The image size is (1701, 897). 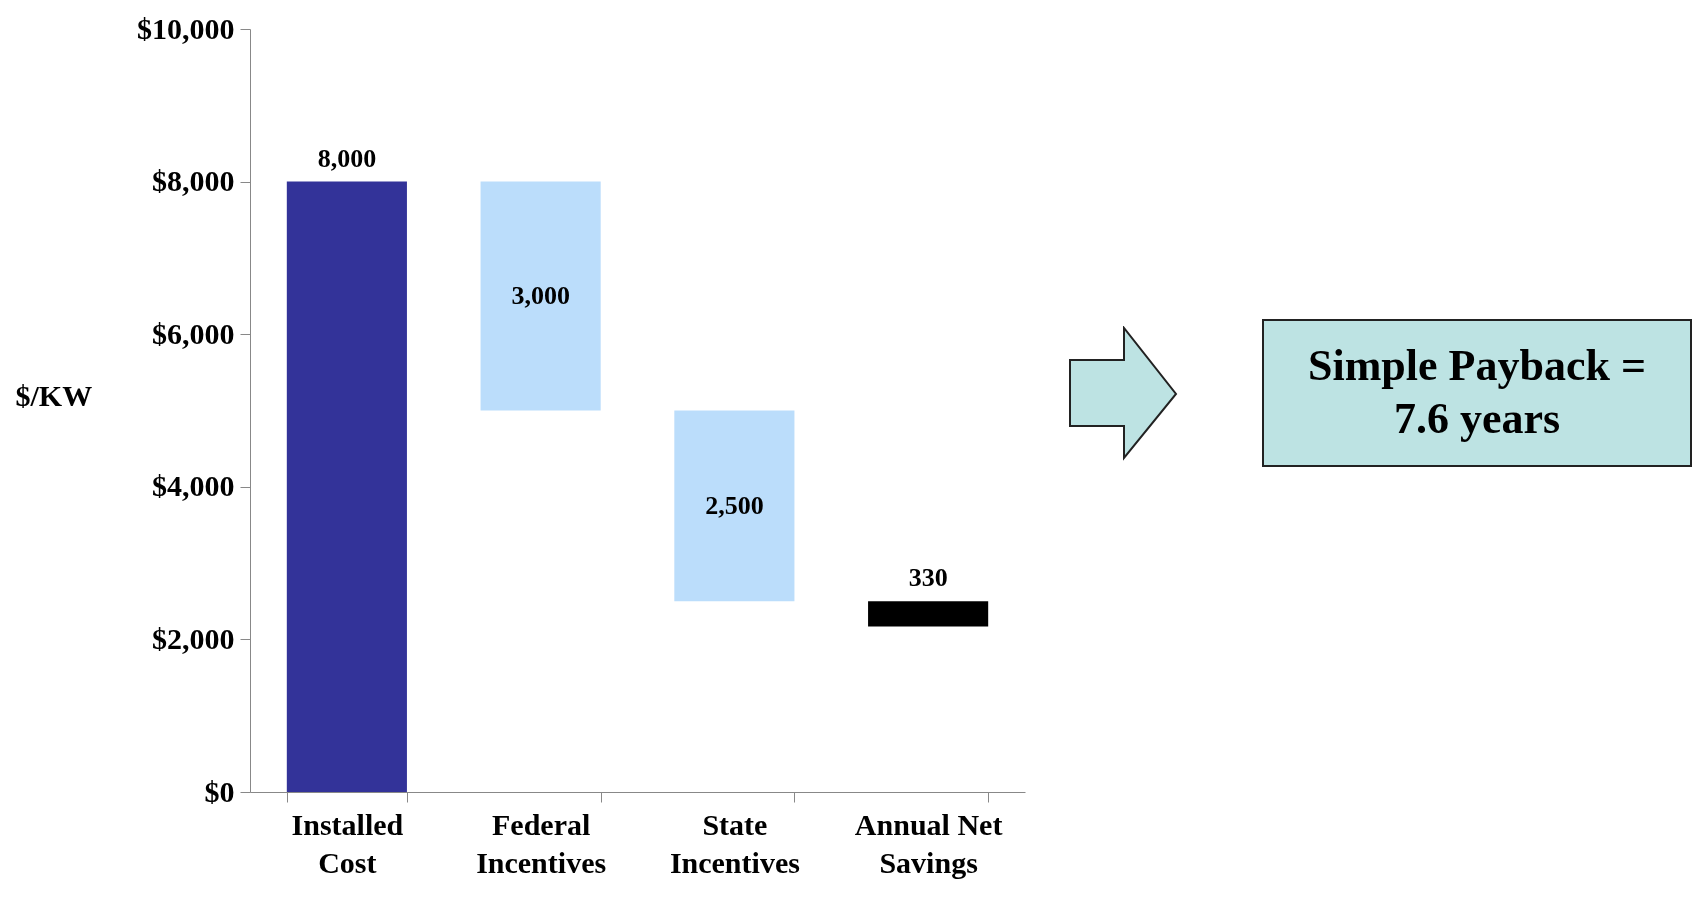 What do you see at coordinates (219, 791) in the screenshot?
I see `y-tick-label: $0` at bounding box center [219, 791].